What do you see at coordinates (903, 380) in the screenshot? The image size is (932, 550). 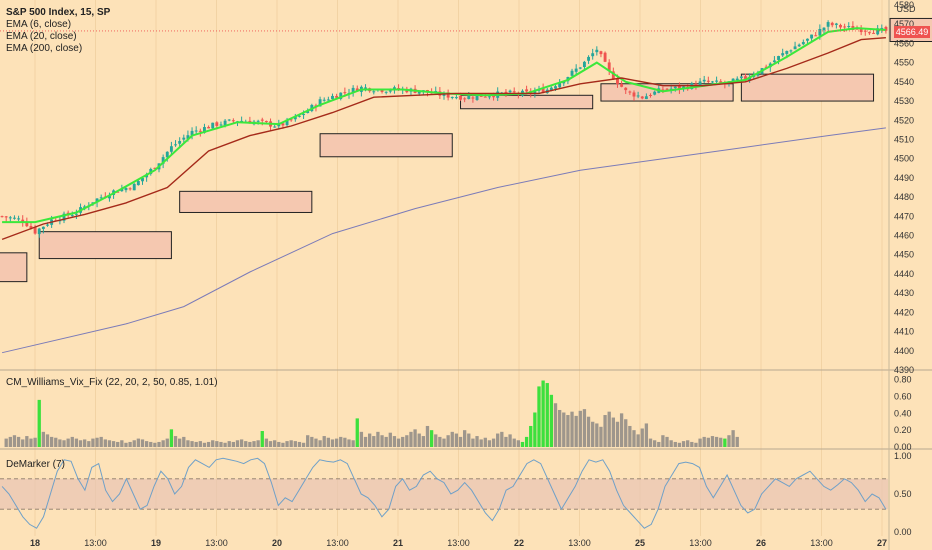 I see `vix-tick-label: 0.80` at bounding box center [903, 380].